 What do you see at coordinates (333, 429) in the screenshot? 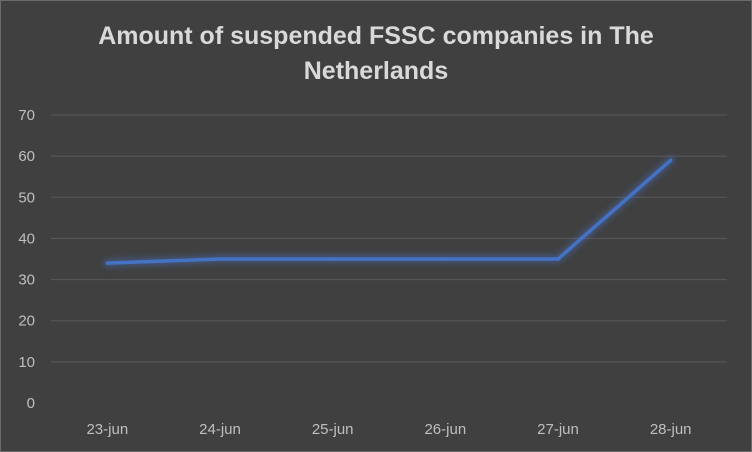
I see `x-tick-label: 25-jun` at bounding box center [333, 429].